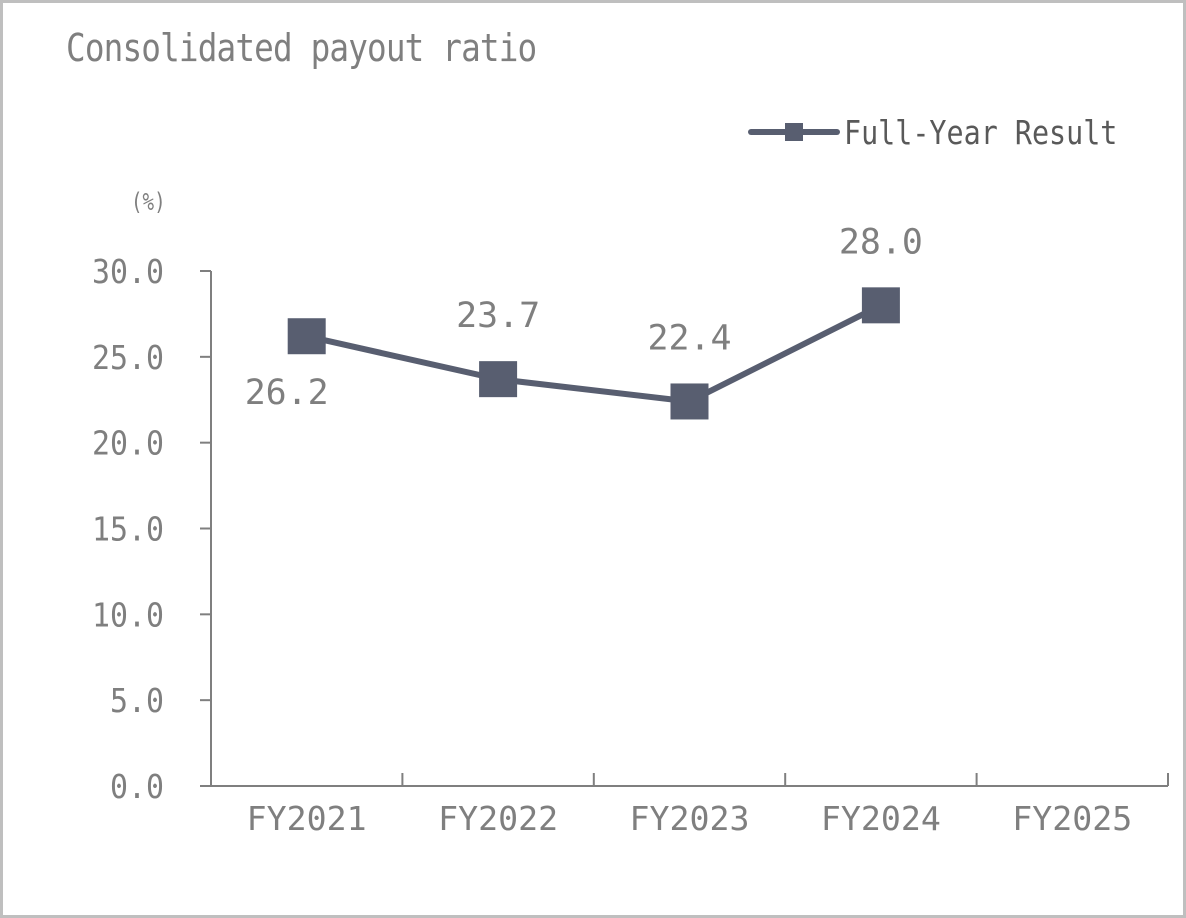  Describe the element at coordinates (981, 132) in the screenshot. I see `legend-label: Full-Year Result` at that location.